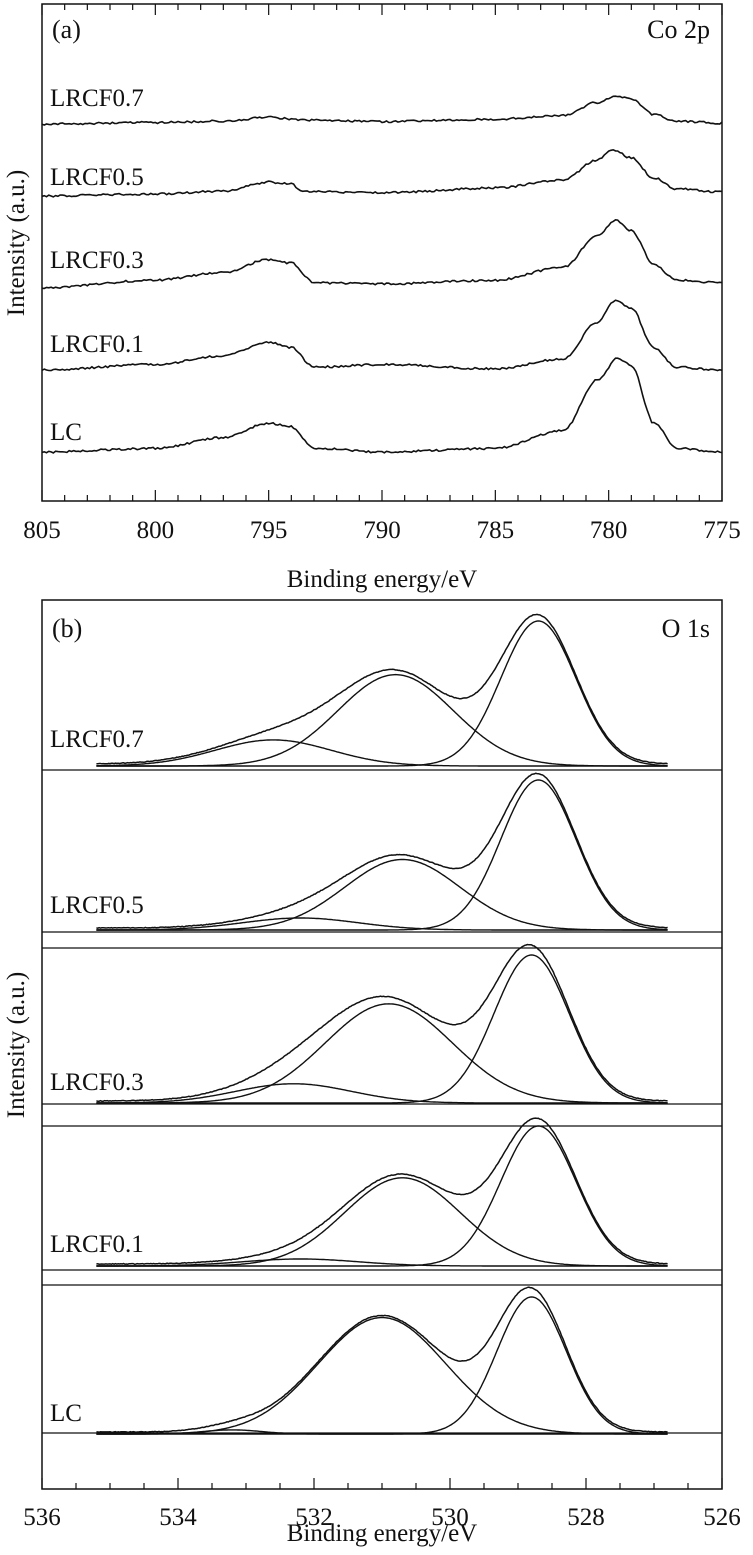  What do you see at coordinates (382, 855) in the screenshot?
I see `fit-component-LRCF0.5-1` at bounding box center [382, 855].